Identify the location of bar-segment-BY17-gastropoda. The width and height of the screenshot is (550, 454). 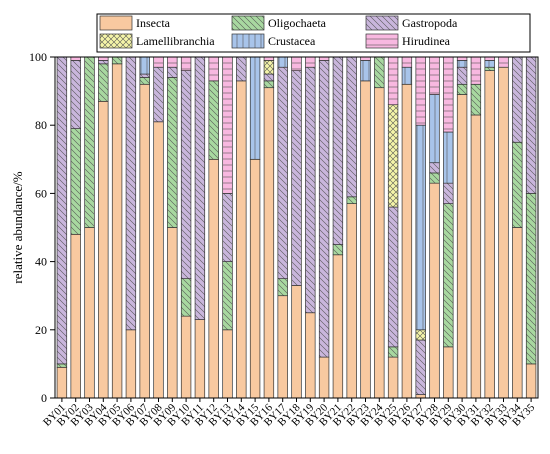
(282, 173).